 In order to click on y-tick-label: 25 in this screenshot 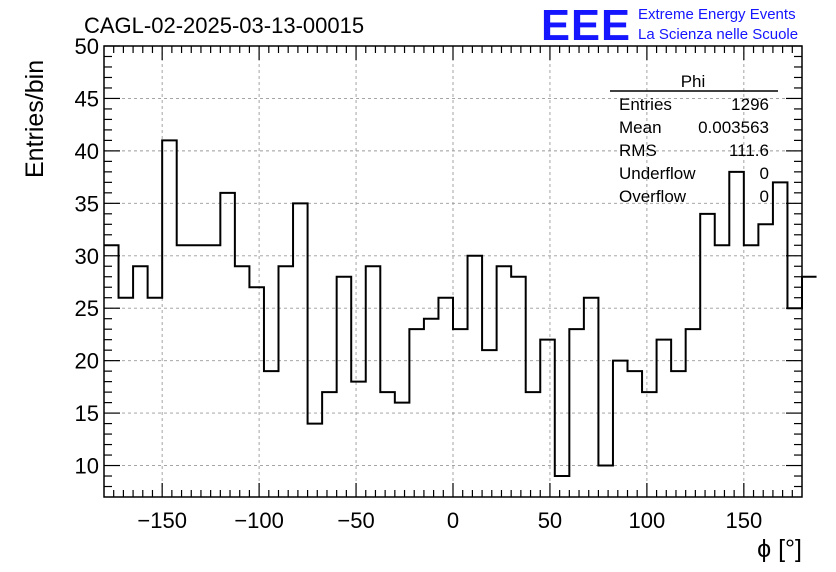, I will do `click(87, 308)`.